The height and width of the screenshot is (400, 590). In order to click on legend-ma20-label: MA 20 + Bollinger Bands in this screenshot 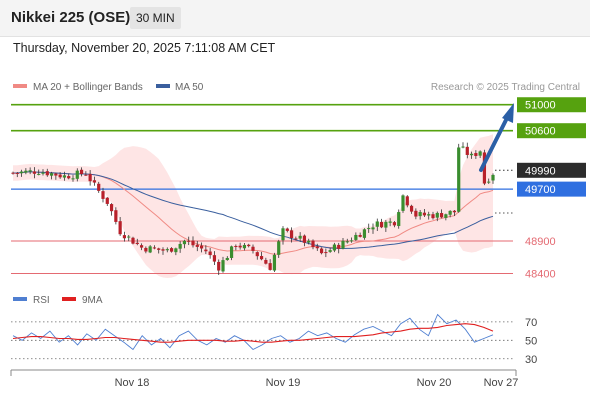, I will do `click(88, 87)`.